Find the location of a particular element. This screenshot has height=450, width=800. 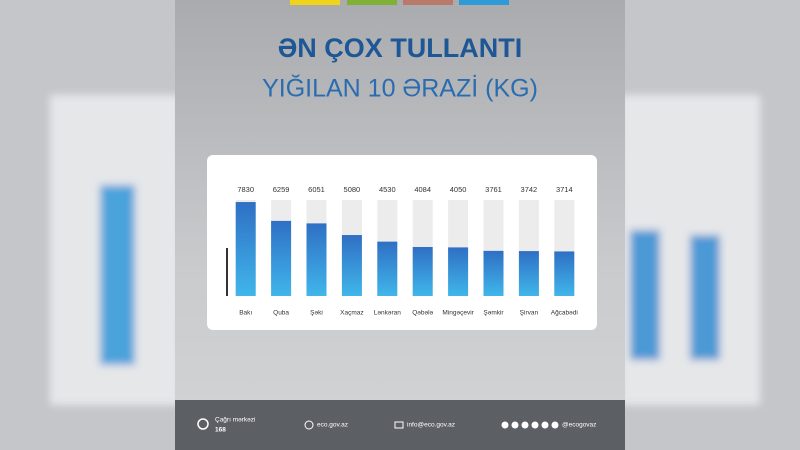

value-label: 3742 is located at coordinates (529, 189).